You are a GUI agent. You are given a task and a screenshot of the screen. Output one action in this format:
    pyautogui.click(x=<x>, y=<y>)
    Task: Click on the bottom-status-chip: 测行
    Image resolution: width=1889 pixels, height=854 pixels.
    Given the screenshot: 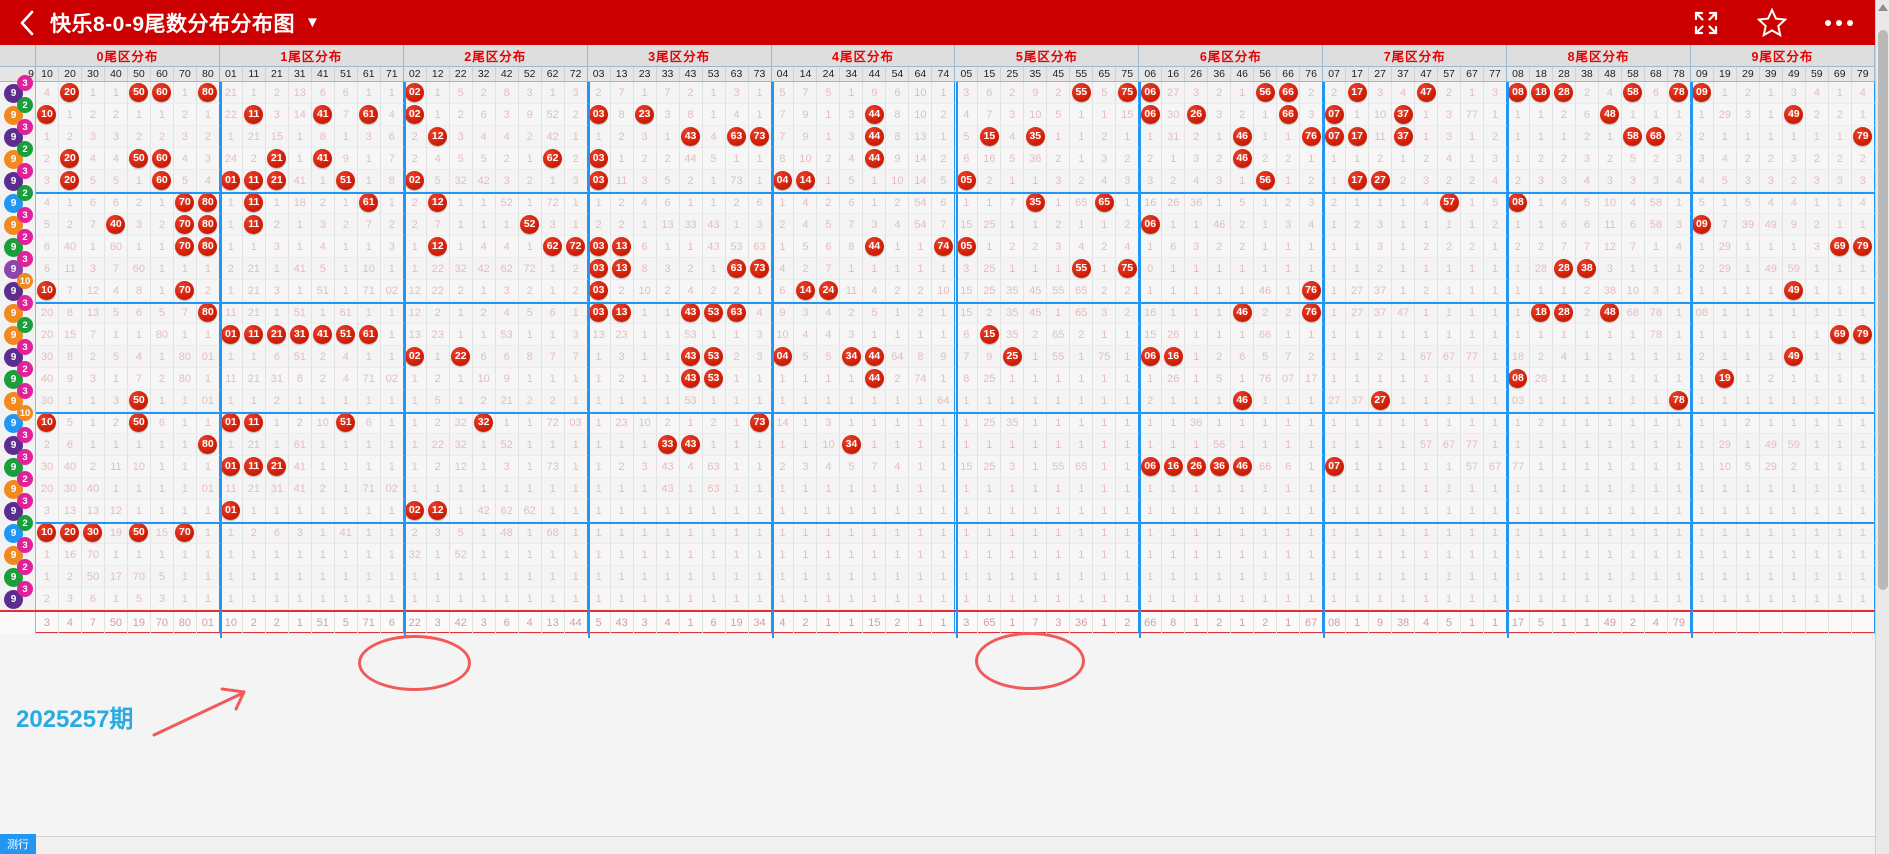 What is the action you would take?
    pyautogui.click(x=18, y=844)
    